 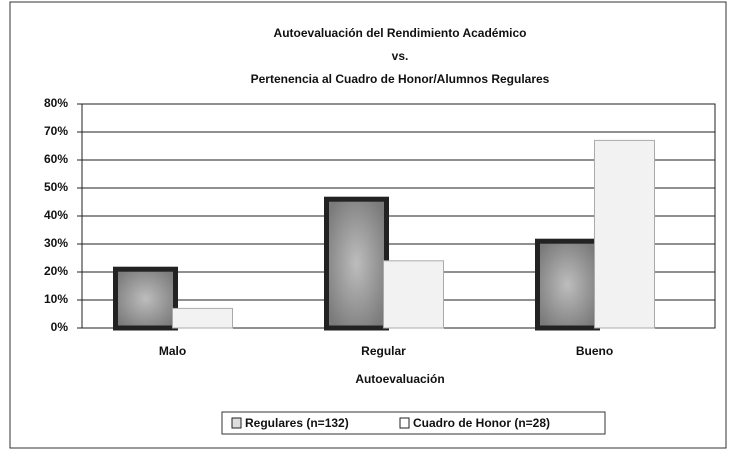 I want to click on y-tick-label: 0%, so click(x=60, y=327).